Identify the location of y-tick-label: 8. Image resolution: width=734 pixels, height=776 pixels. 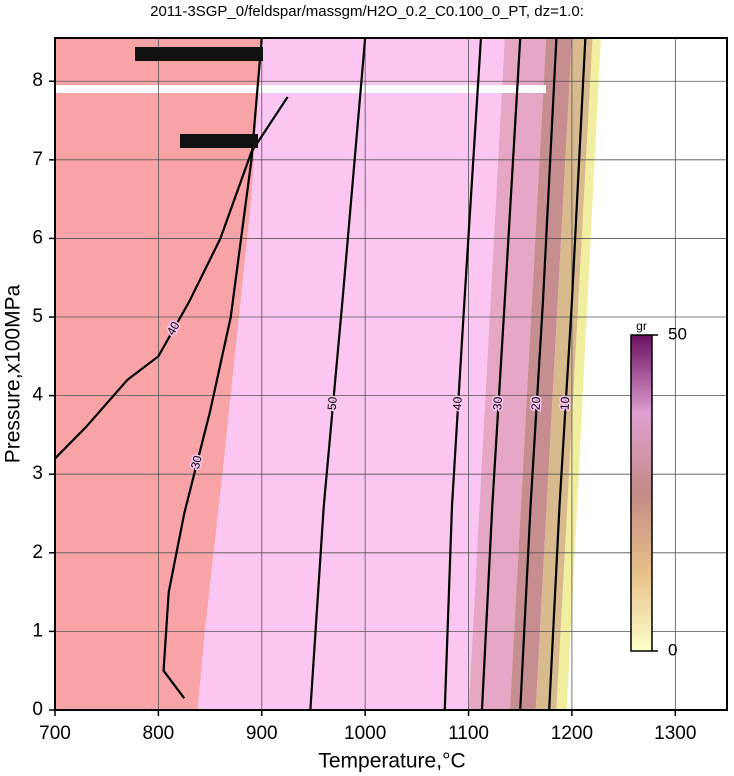
(37, 80).